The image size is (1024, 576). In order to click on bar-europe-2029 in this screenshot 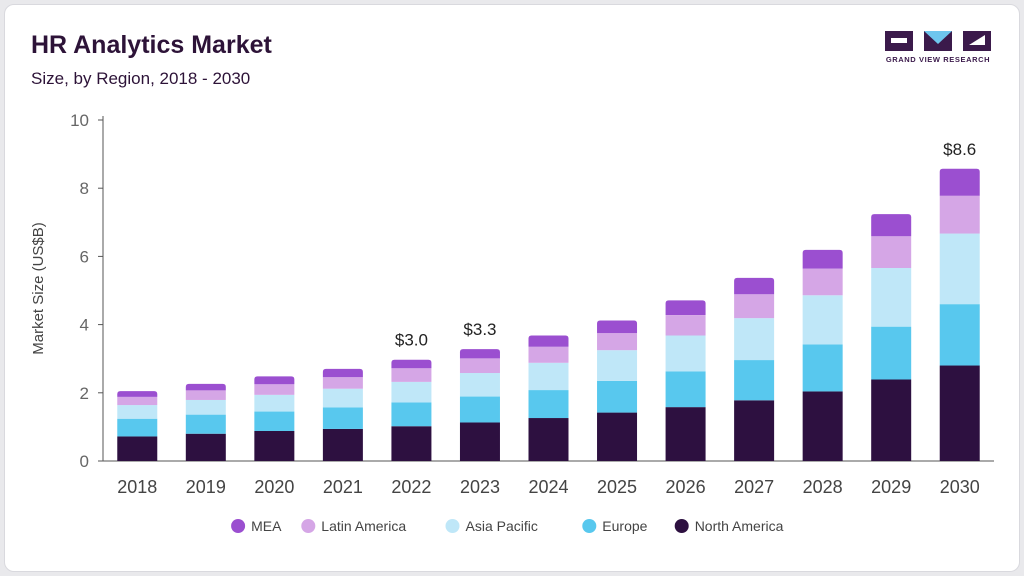, I will do `click(891, 353)`.